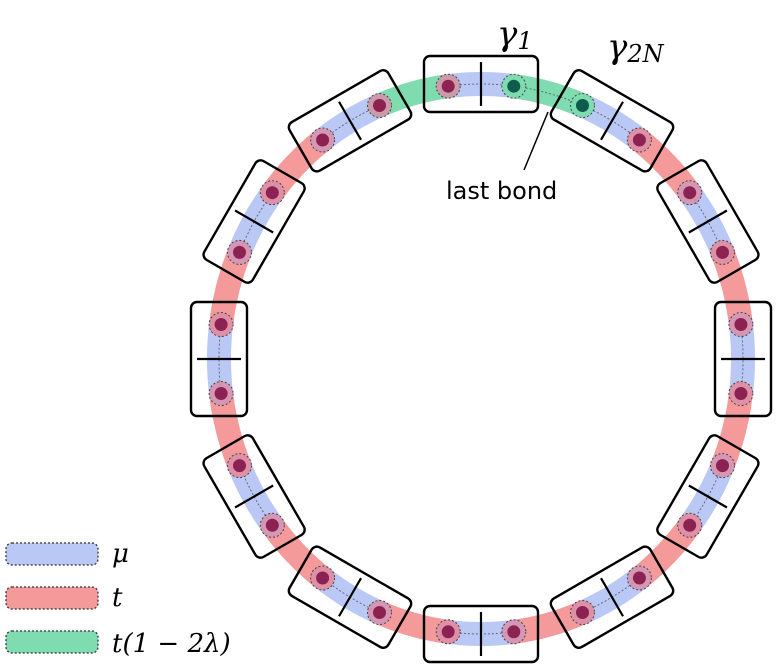  Describe the element at coordinates (645, 54) in the screenshot. I see `gamma-2n-subscript: 2N` at that location.